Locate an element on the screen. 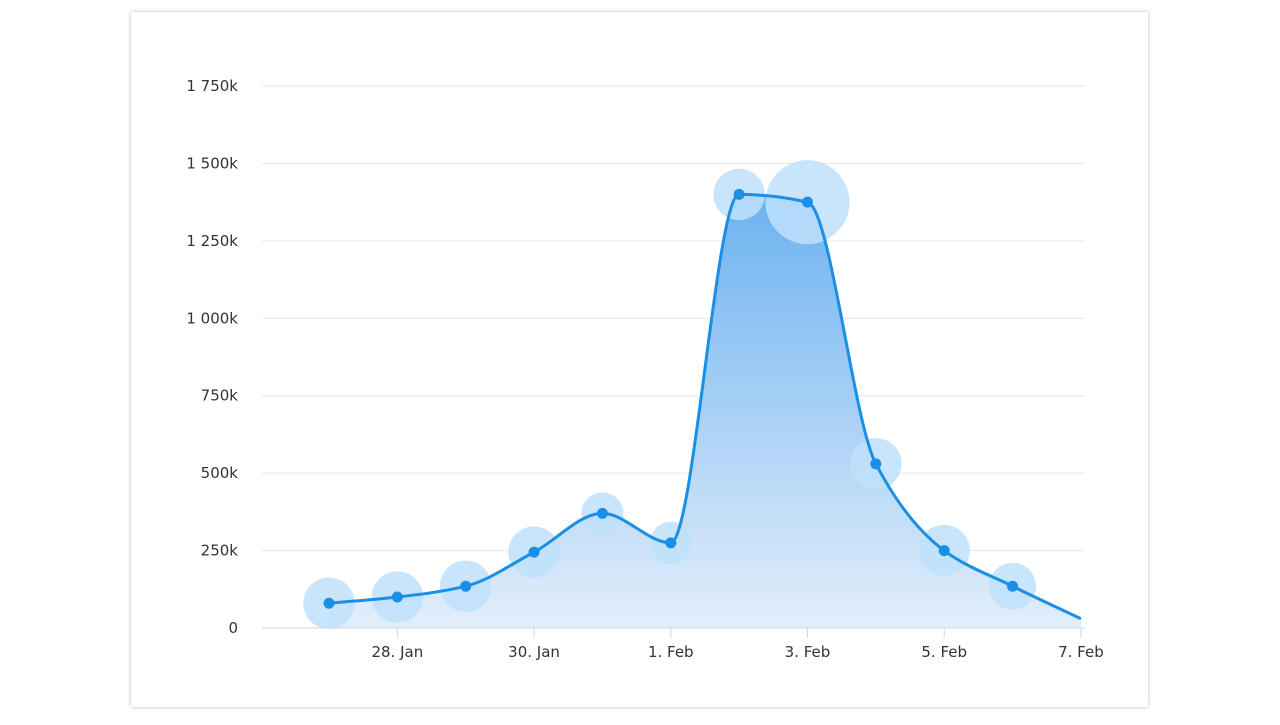  x-tick-label: 5. Feb is located at coordinates (944, 652).